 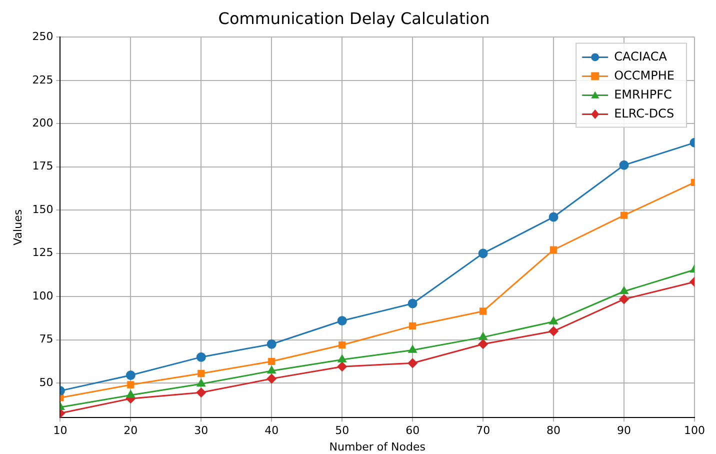 I want to click on x-tick-label: 20, so click(x=131, y=431).